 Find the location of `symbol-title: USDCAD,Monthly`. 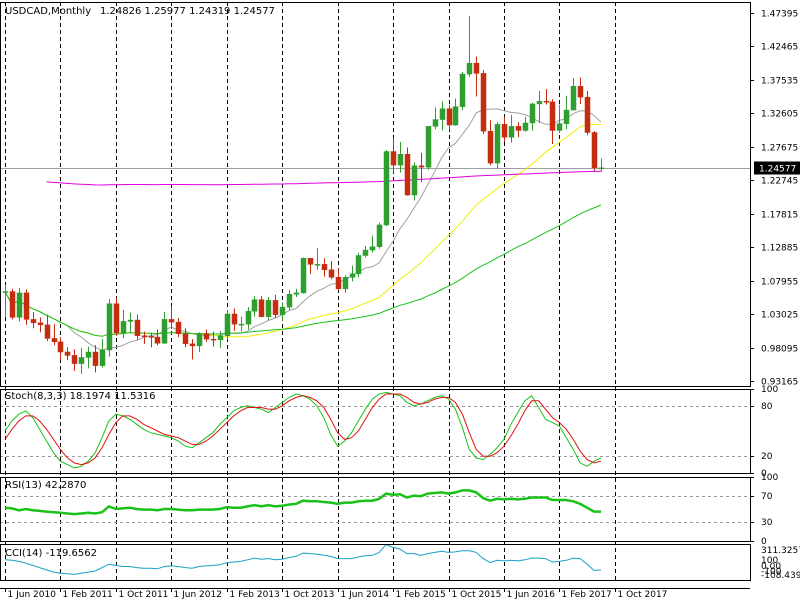

symbol-title: USDCAD,Monthly is located at coordinates (48, 11).